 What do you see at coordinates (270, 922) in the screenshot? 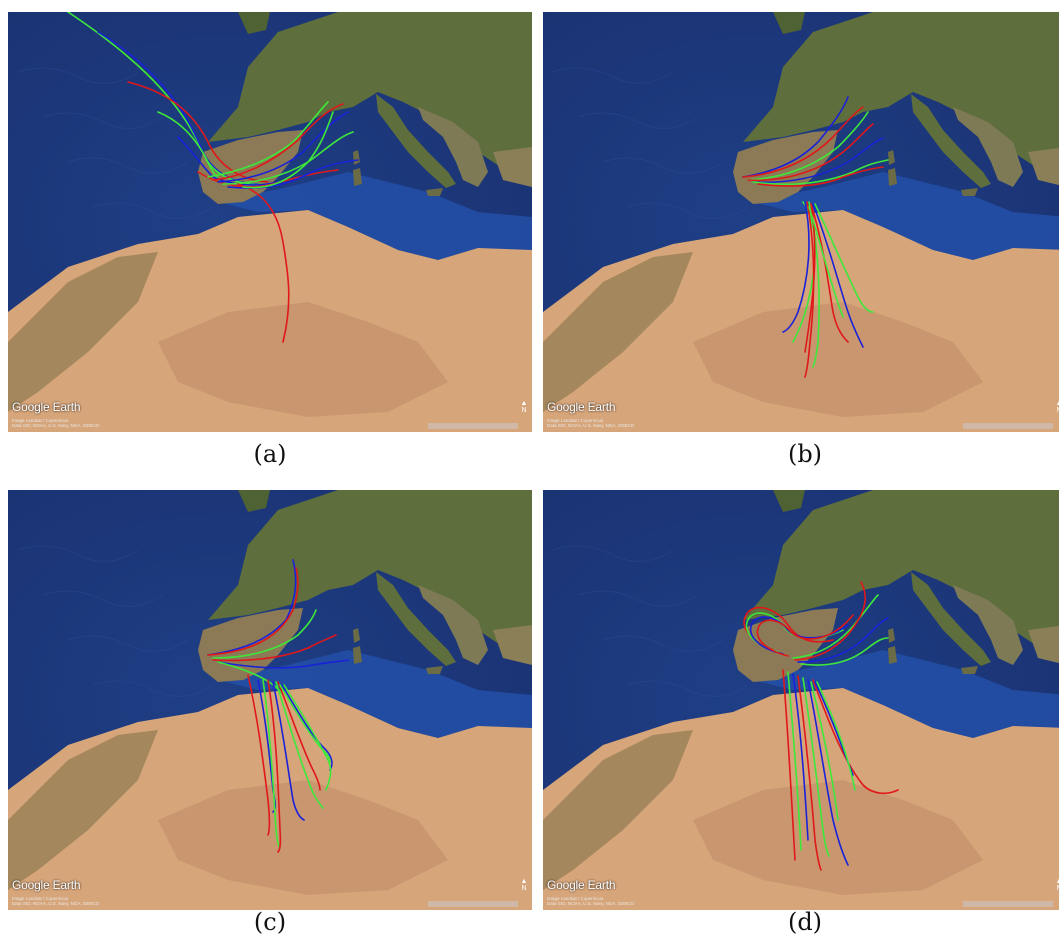
I see `panel-caption: (c)` at bounding box center [270, 922].